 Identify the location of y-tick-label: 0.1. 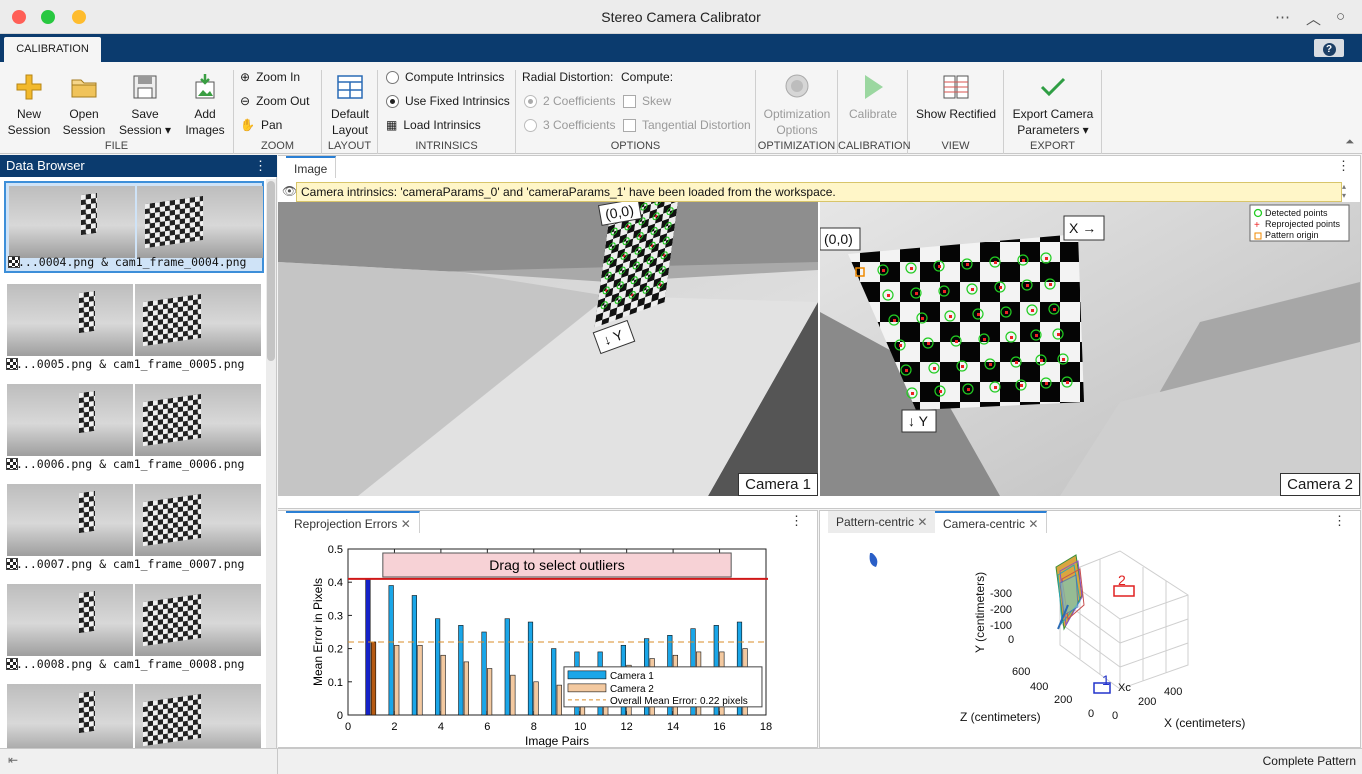
(335, 683).